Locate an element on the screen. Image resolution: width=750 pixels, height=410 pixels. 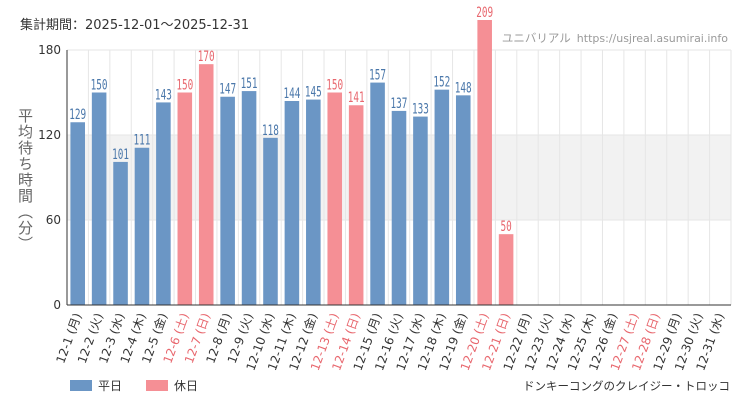
value-label-12-16: 137 is located at coordinates (399, 103).